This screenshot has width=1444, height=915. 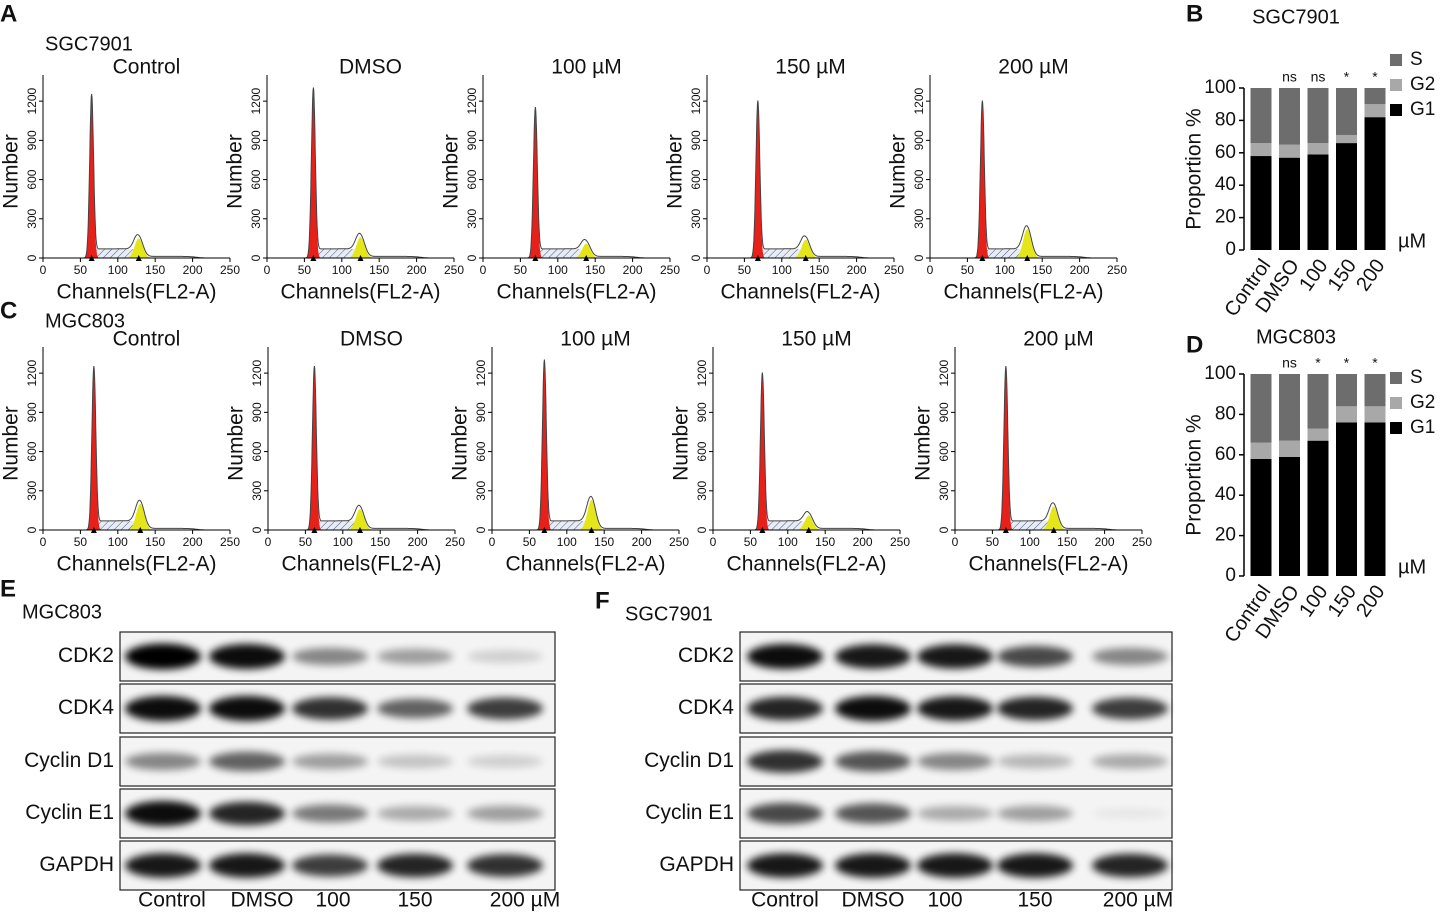 I want to click on histogram-outline, so click(x=131, y=448).